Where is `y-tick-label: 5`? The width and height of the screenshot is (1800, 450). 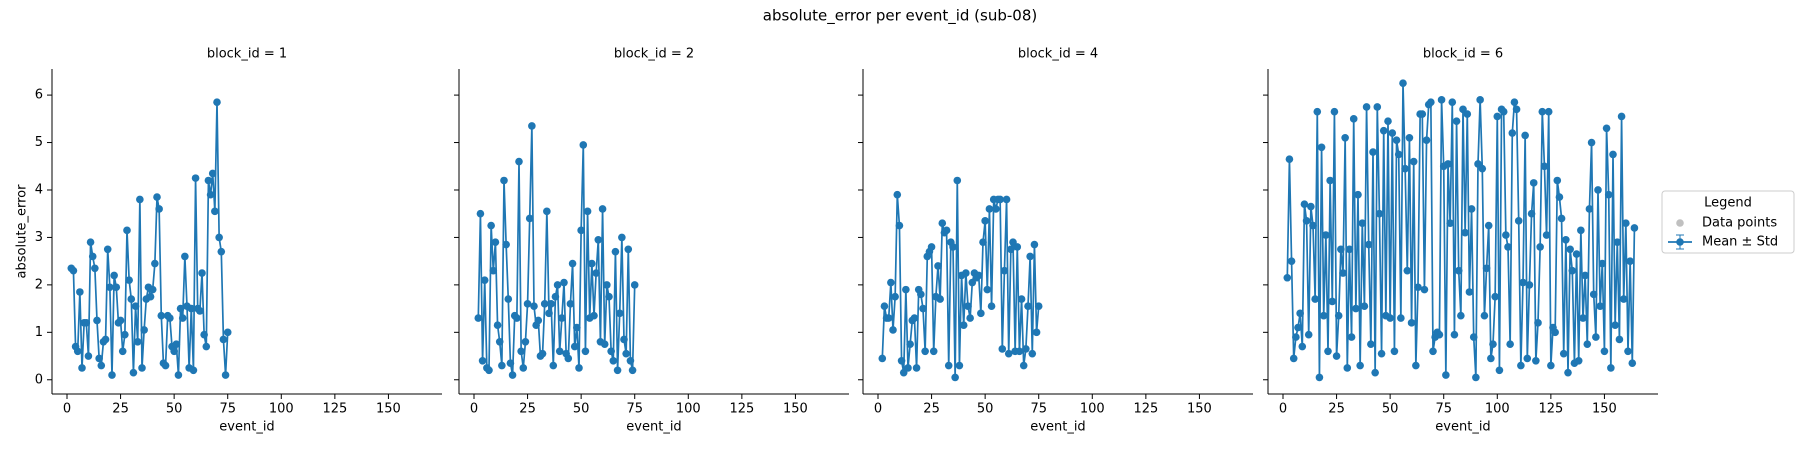 y-tick-label: 5 is located at coordinates (39, 142).